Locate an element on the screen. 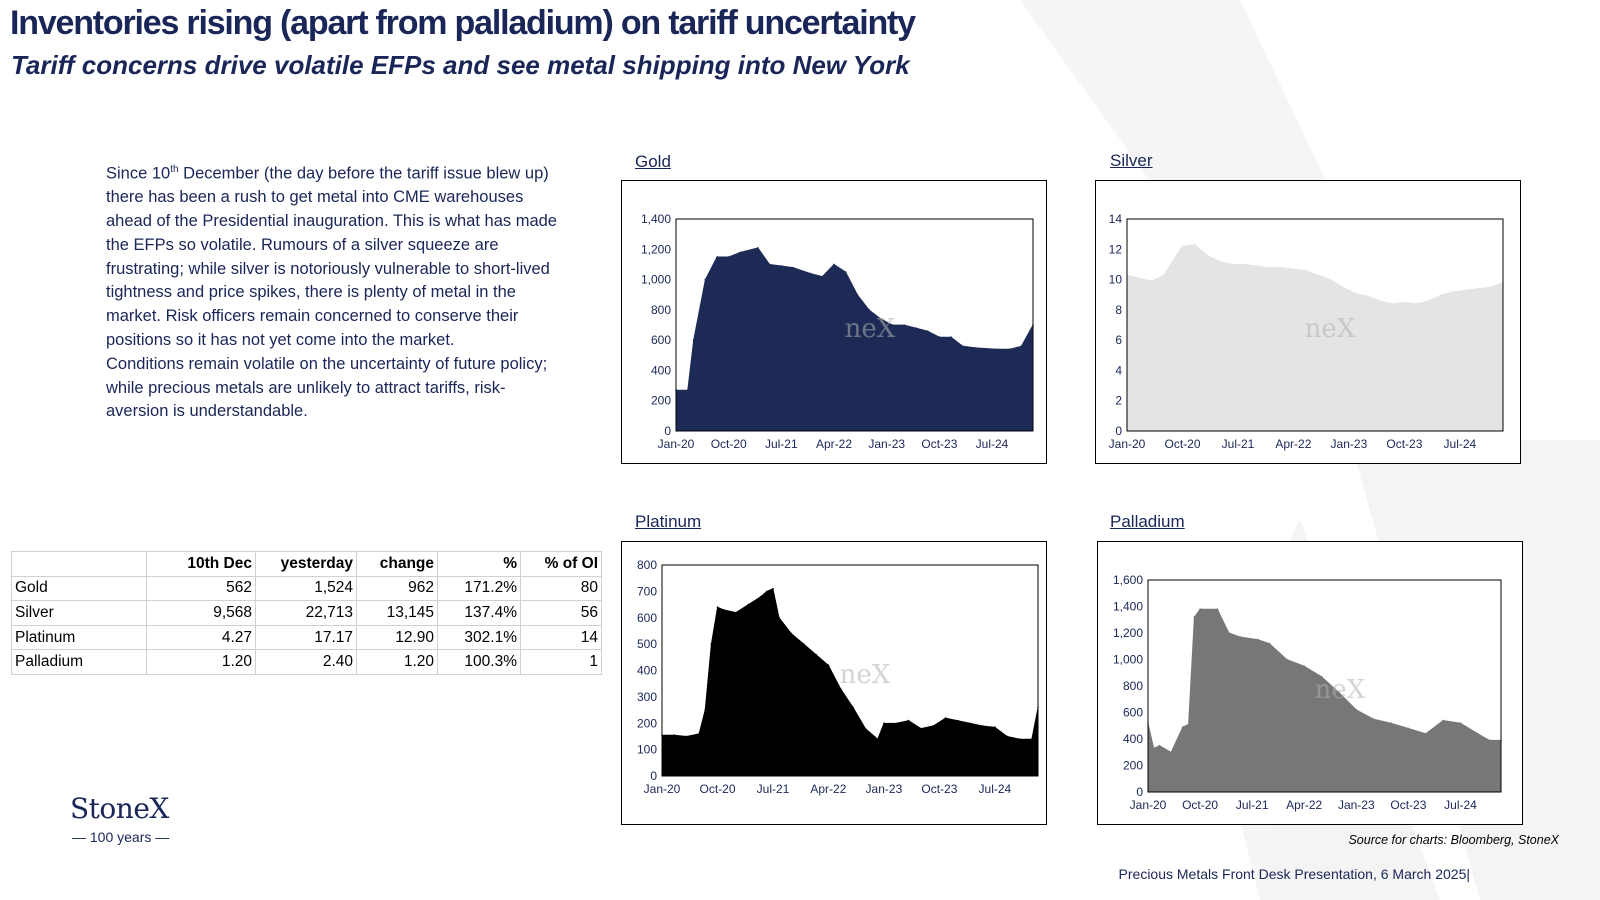 Image resolution: width=1600 pixels, height=900 pixels. chart-source-note: Source for charts: Bloomberg, StoneX is located at coordinates (1453, 840).